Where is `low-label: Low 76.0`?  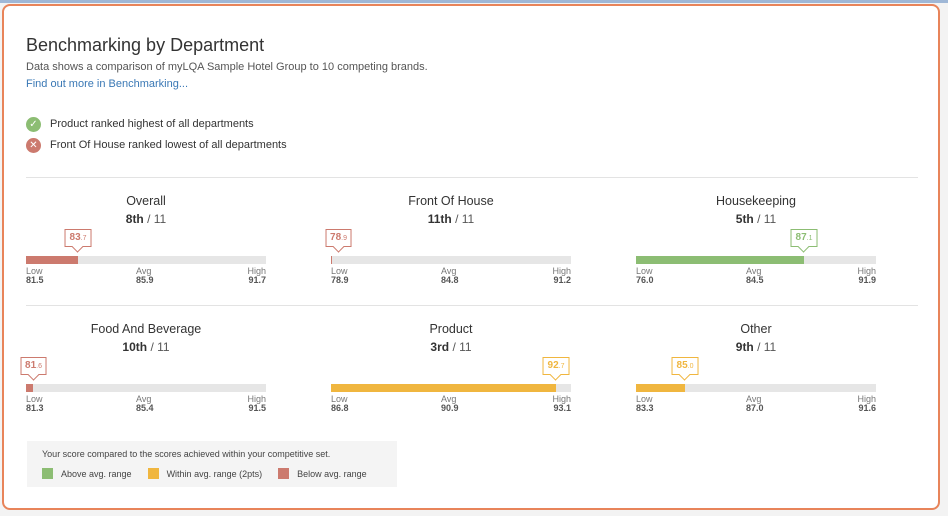
low-label: Low 76.0 is located at coordinates (645, 276).